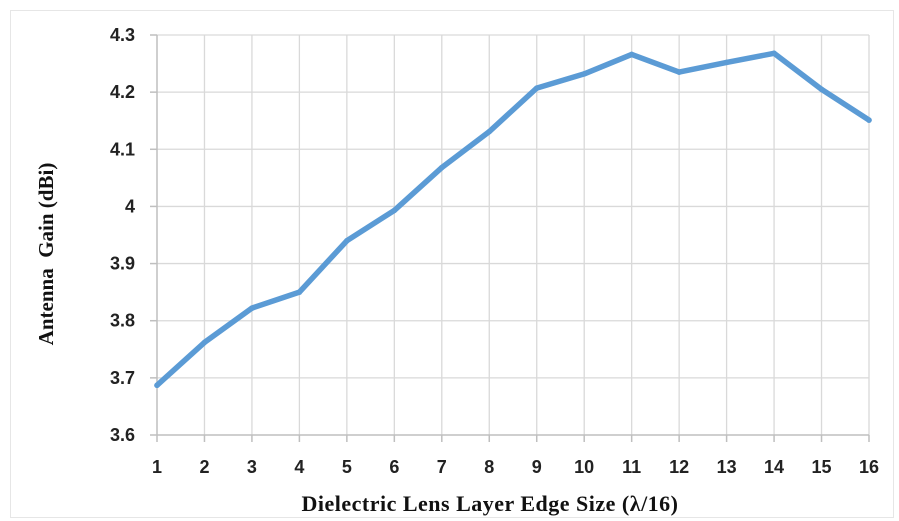  I want to click on x-tick-labels: 1 2 3 4 5 6 7 8 9 10 11 12 13 14 15 16, so click(515, 467).